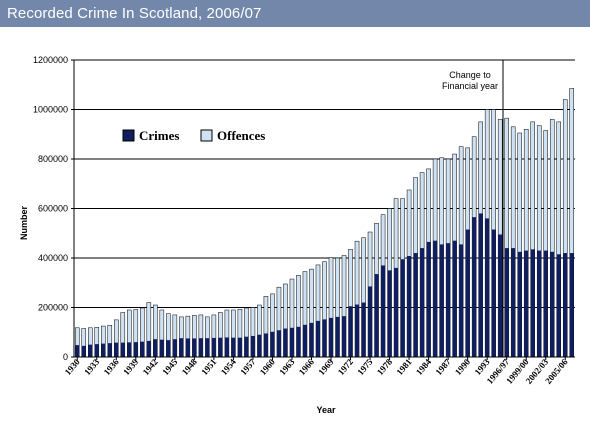  Describe the element at coordinates (326, 410) in the screenshot. I see `x-axis-label: Year` at that location.